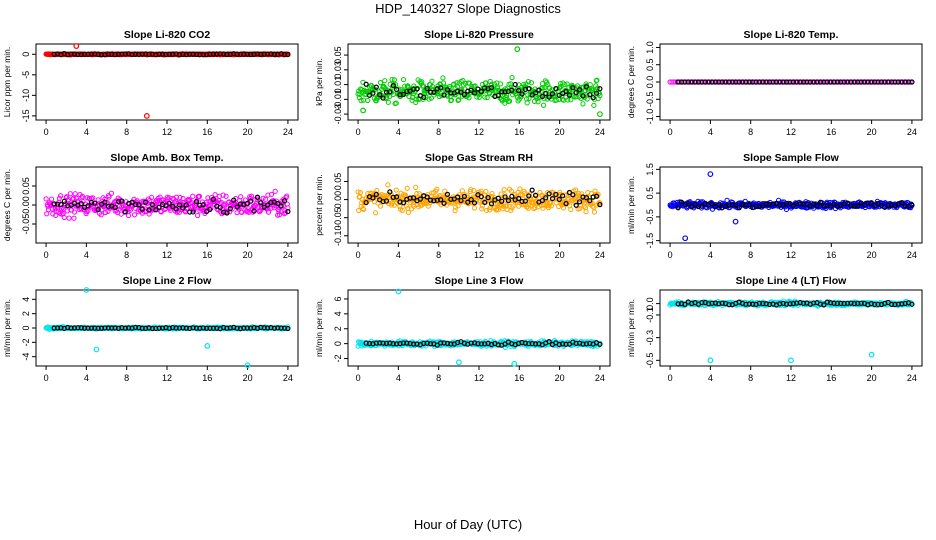 The image size is (936, 540). What do you see at coordinates (207, 132) in the screenshot?
I see `x-tick-label: 16` at bounding box center [207, 132].